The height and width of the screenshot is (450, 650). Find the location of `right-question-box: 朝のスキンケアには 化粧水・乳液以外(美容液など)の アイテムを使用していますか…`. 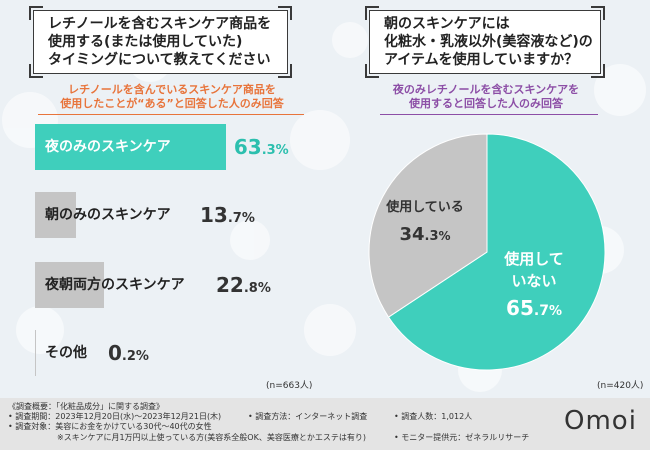

right-question-box: 朝のスキンケアには 化粧水・乳液以外(美容液など)の アイテムを使用していますか… is located at coordinates (485, 42).